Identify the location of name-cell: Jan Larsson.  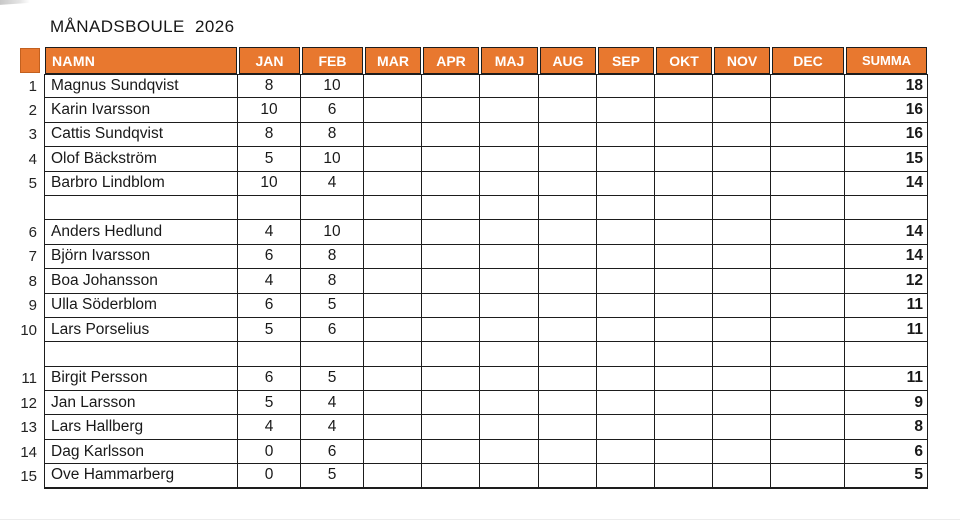
(141, 403).